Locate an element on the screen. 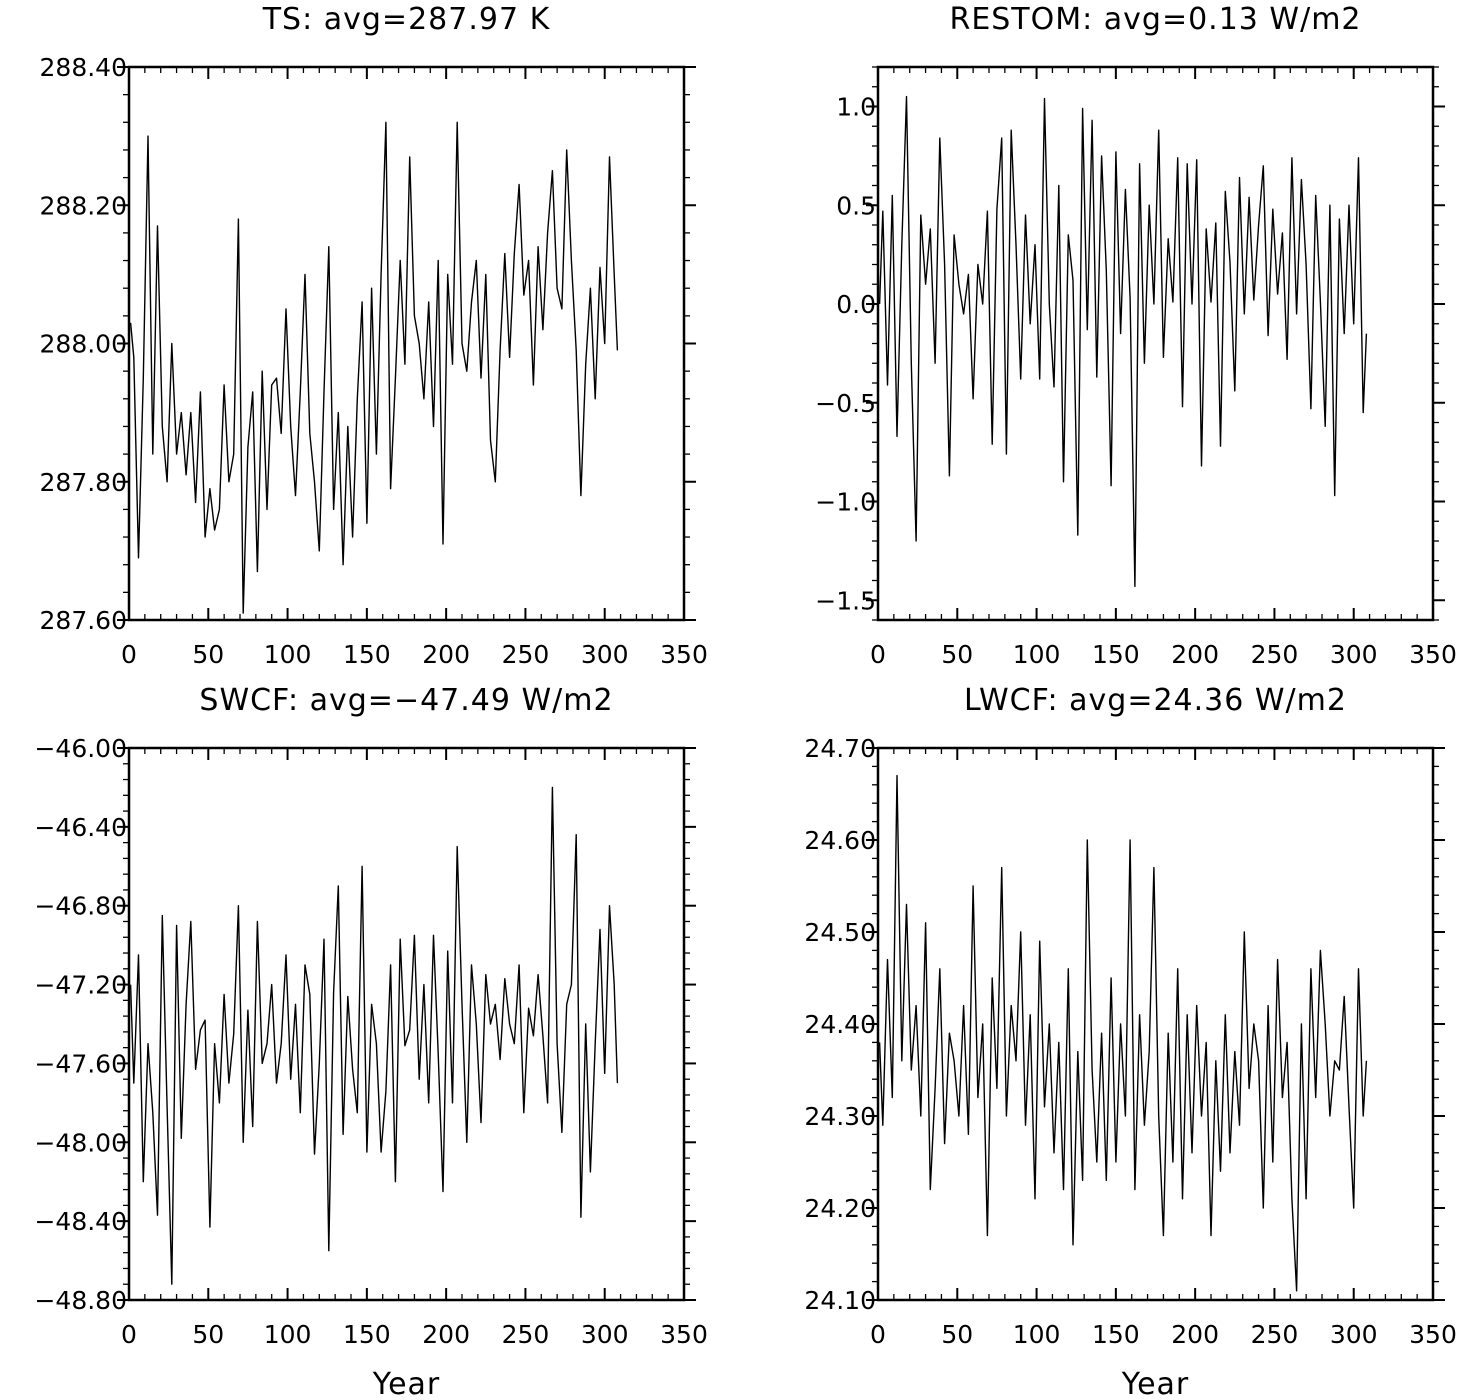  lwcf-x-tick-label: 150 is located at coordinates (1116, 1334).